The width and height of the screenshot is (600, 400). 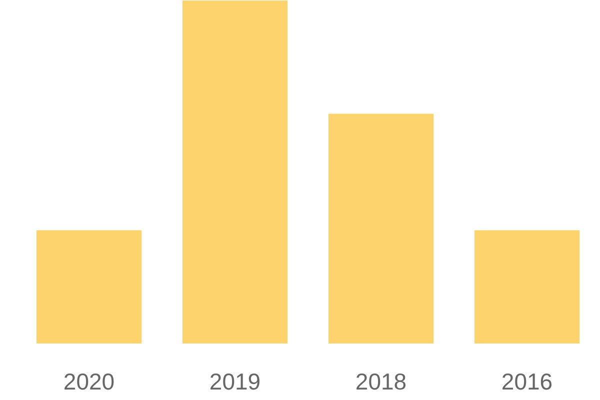 I want to click on x-tick-label: 2020, so click(x=89, y=381).